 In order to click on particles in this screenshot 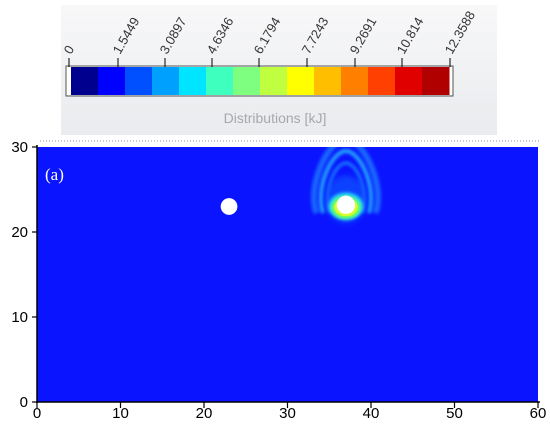, I will do `click(288, 205)`.